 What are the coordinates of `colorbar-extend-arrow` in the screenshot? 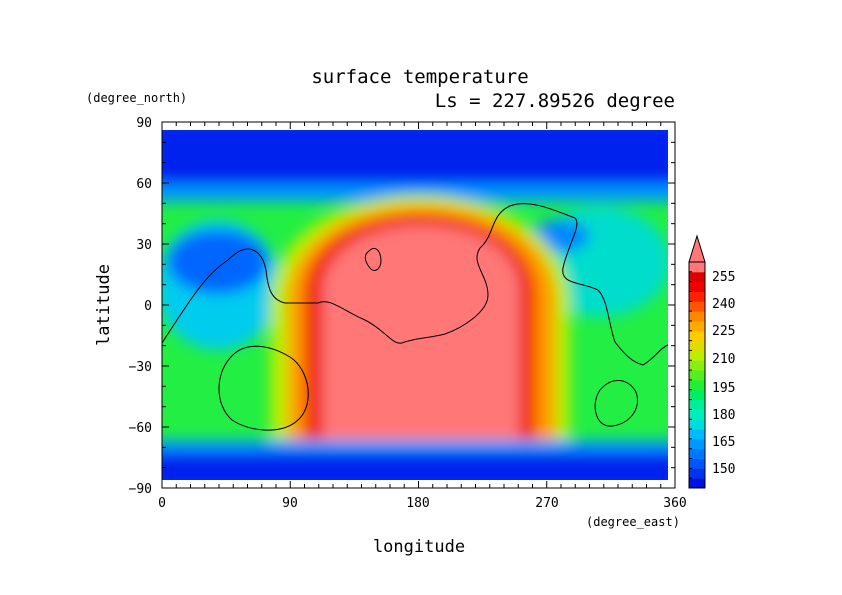 It's located at (697, 248).